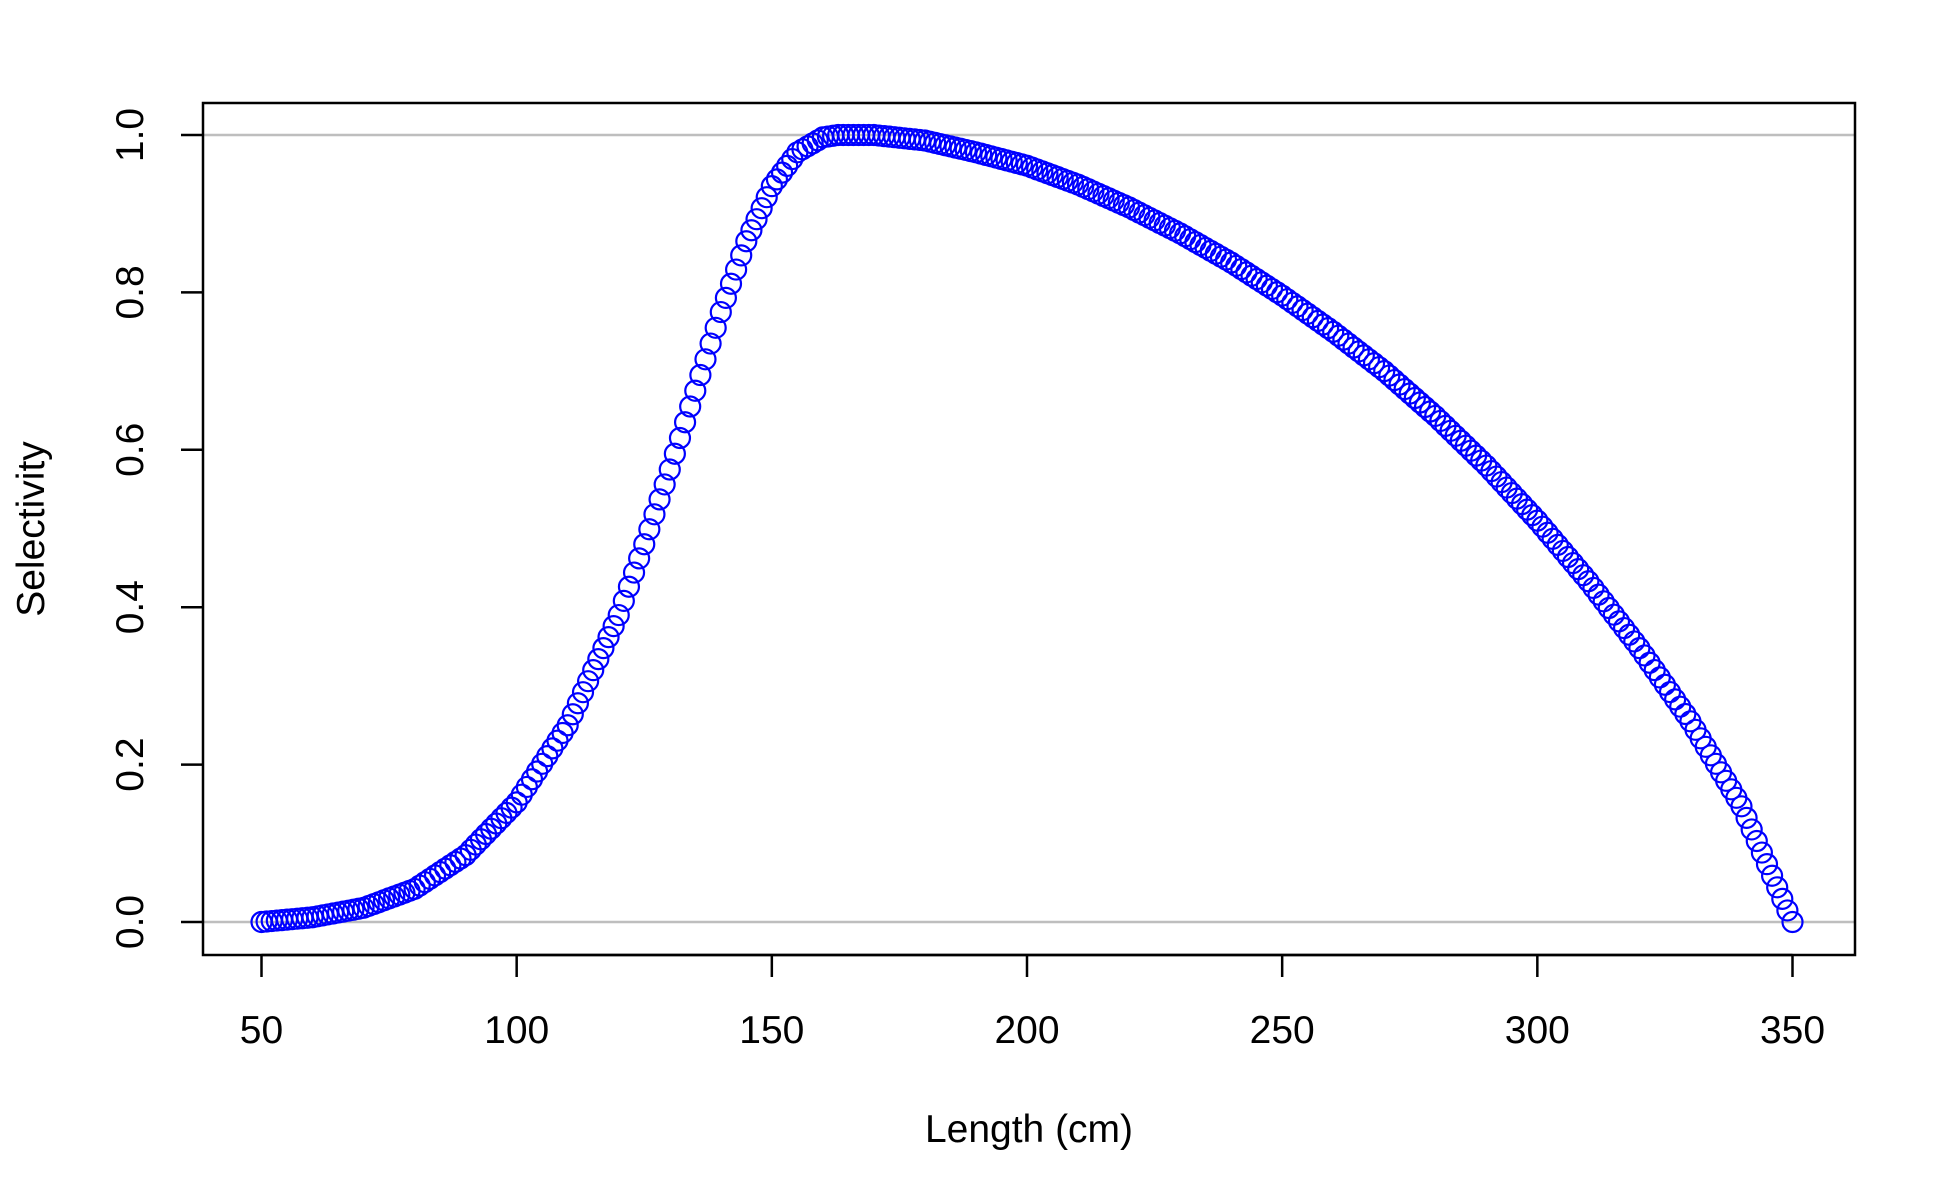 The width and height of the screenshot is (1950, 1200). I want to click on y-tick-label: 0.4, so click(130, 607).